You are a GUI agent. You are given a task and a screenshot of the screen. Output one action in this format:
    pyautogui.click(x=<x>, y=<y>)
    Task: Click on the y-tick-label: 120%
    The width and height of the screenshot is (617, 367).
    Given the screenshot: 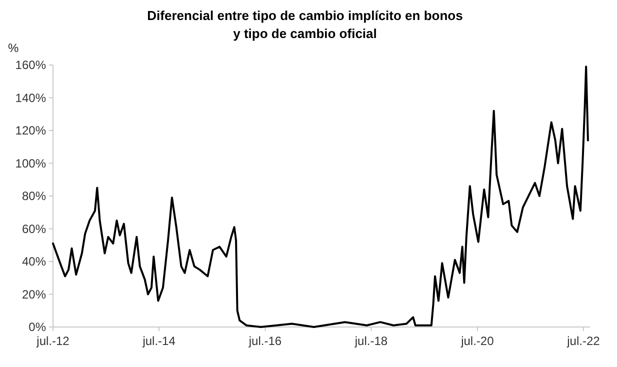 What is the action you would take?
    pyautogui.click(x=30, y=131)
    